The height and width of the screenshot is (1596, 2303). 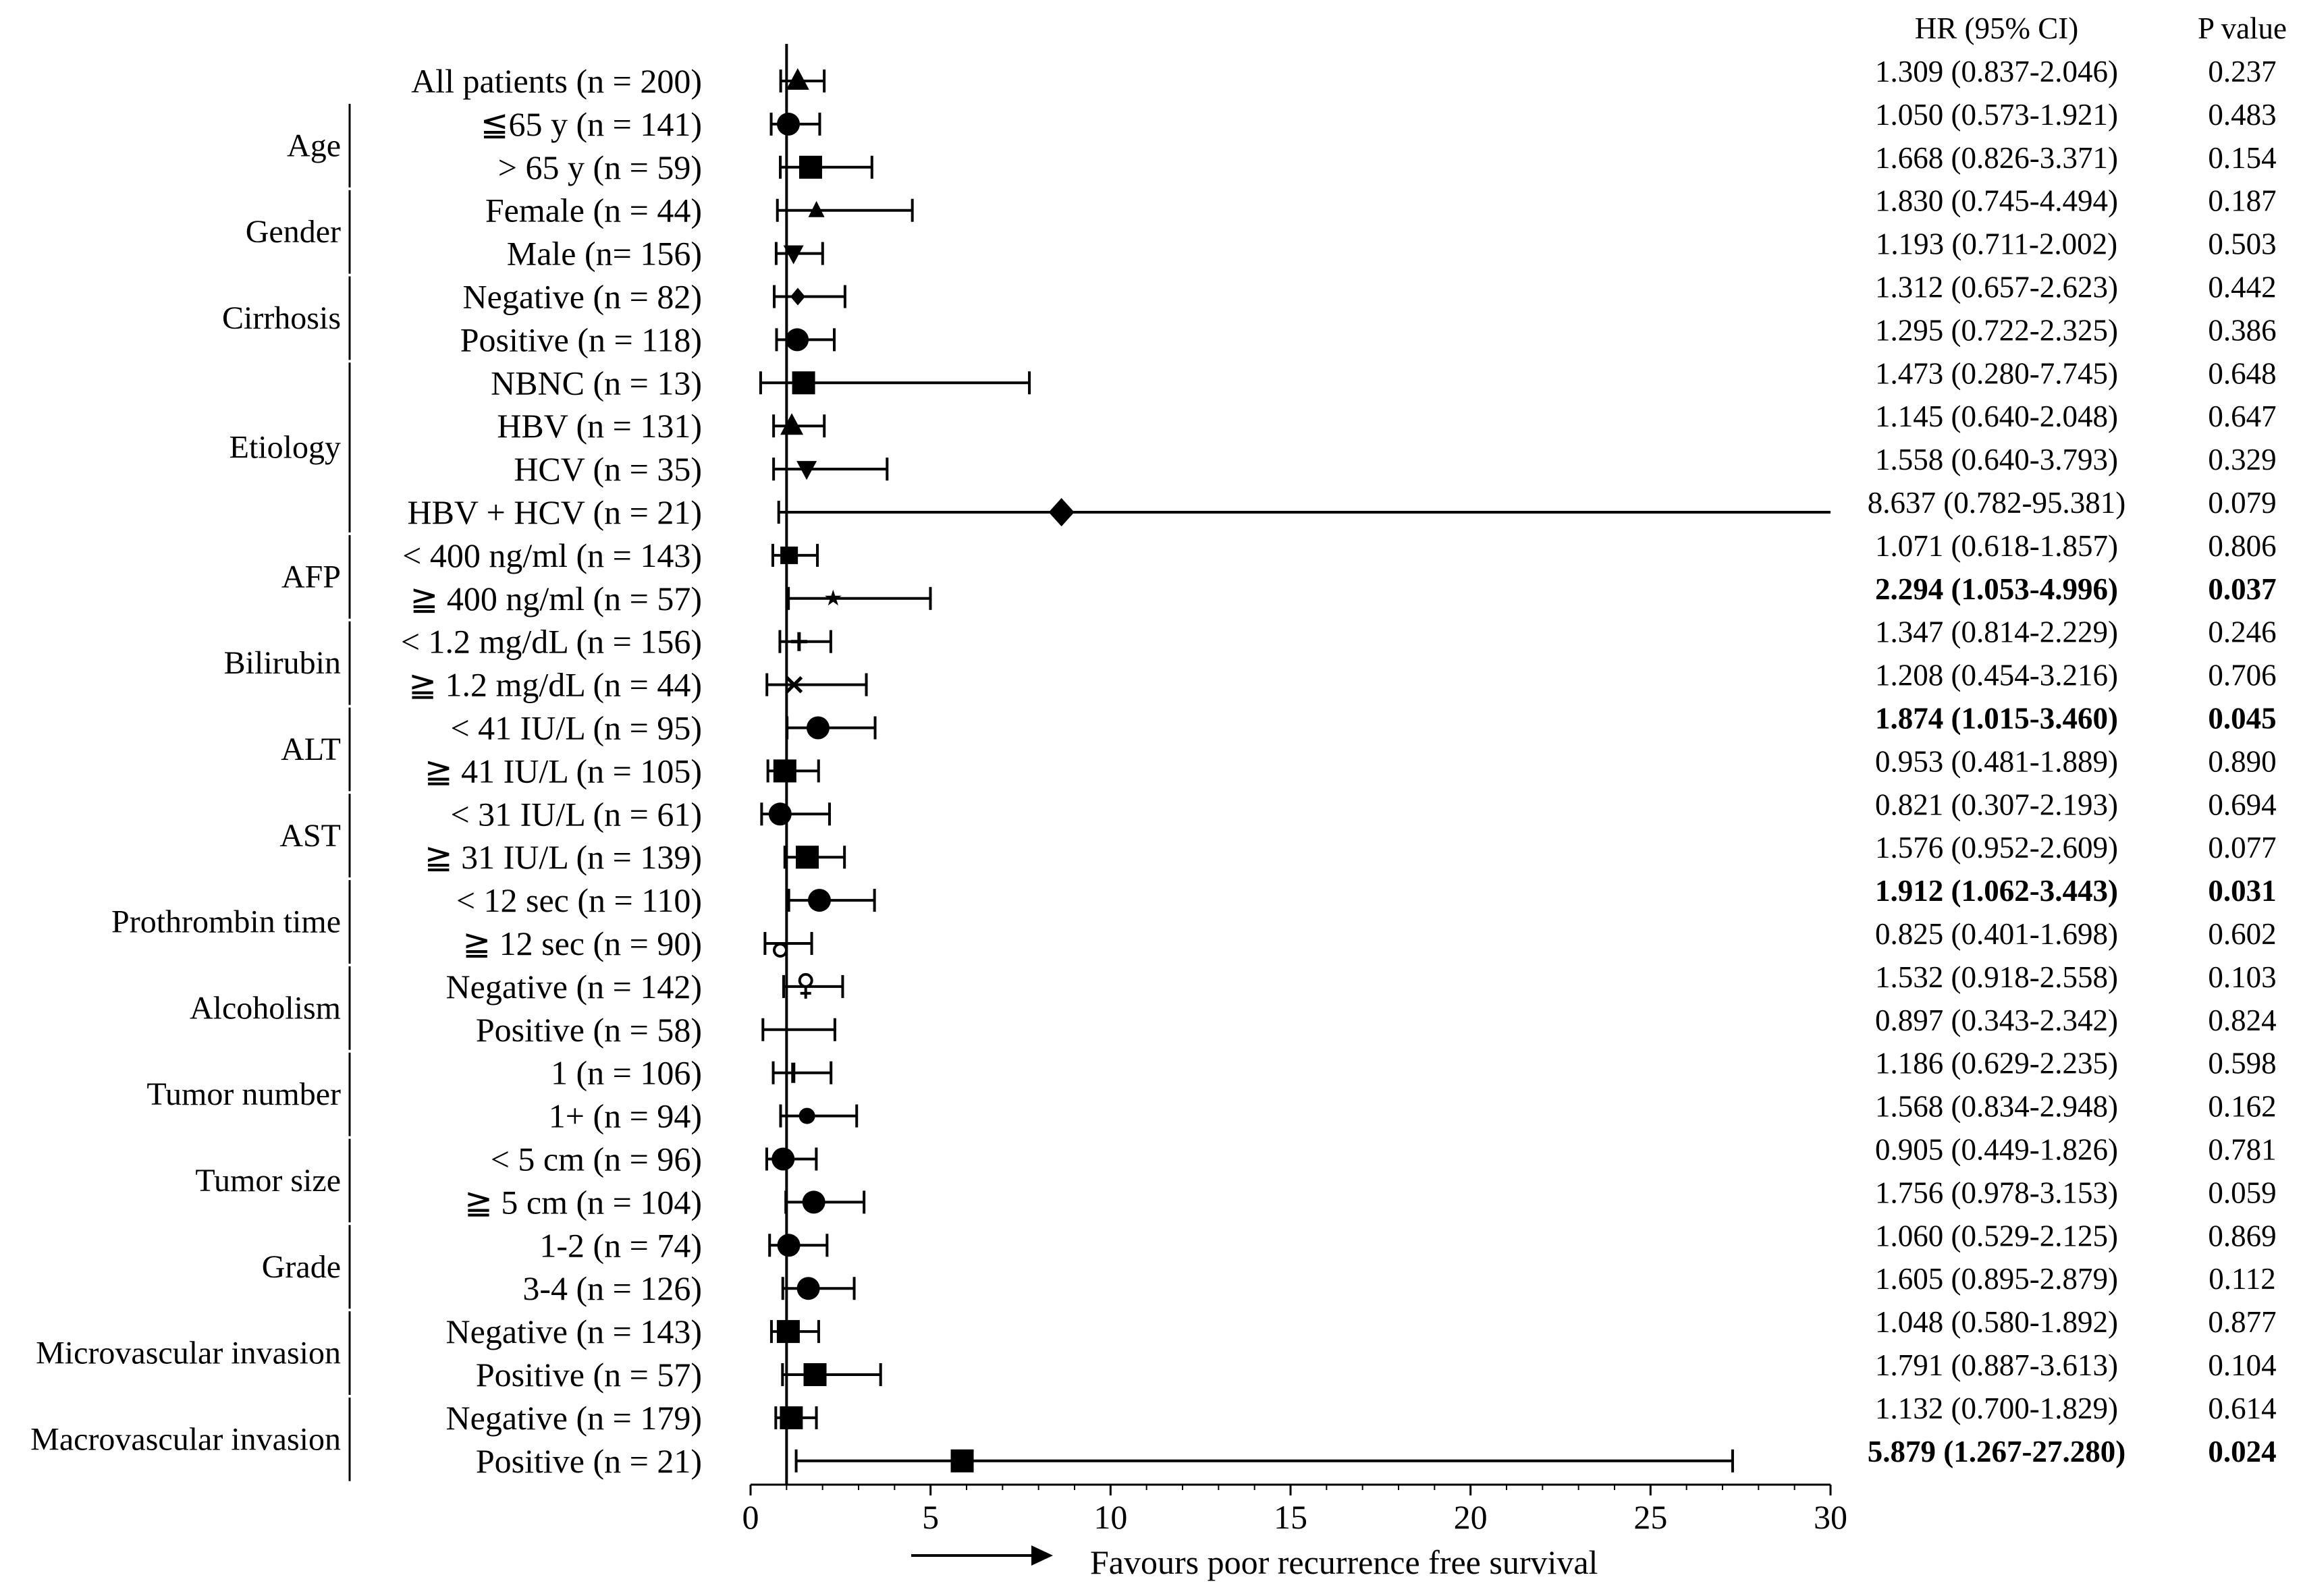 I want to click on row-label: ≧ 1.2 mg/dL (n = 44), so click(x=555, y=685).